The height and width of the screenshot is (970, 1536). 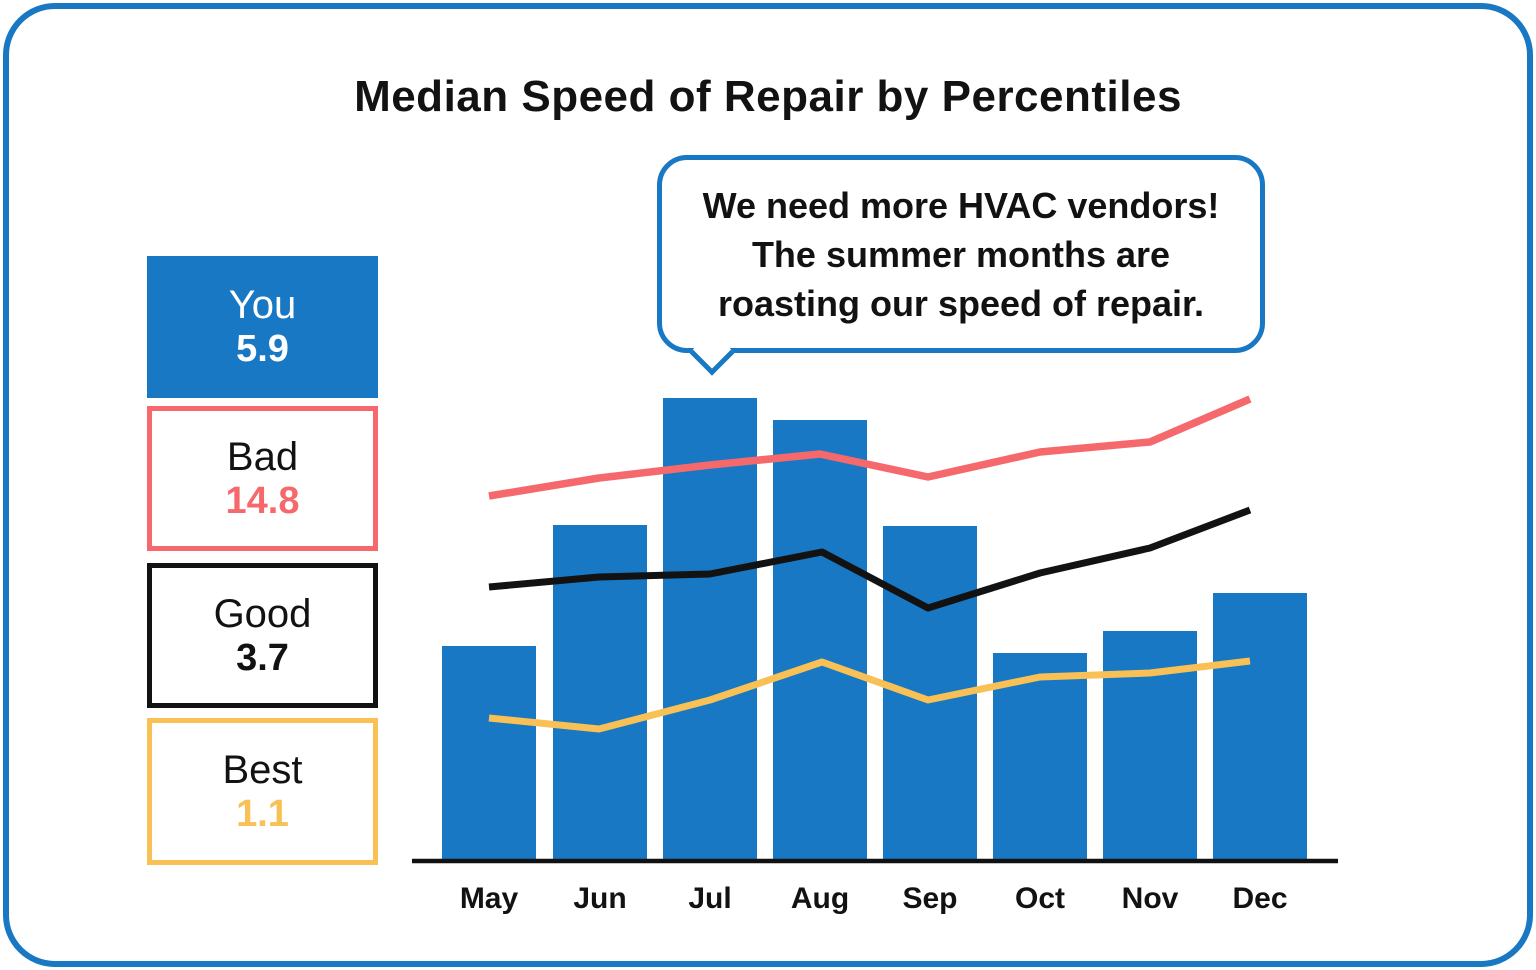 What do you see at coordinates (262, 500) in the screenshot?
I see `legend-value-bad: 14.8` at bounding box center [262, 500].